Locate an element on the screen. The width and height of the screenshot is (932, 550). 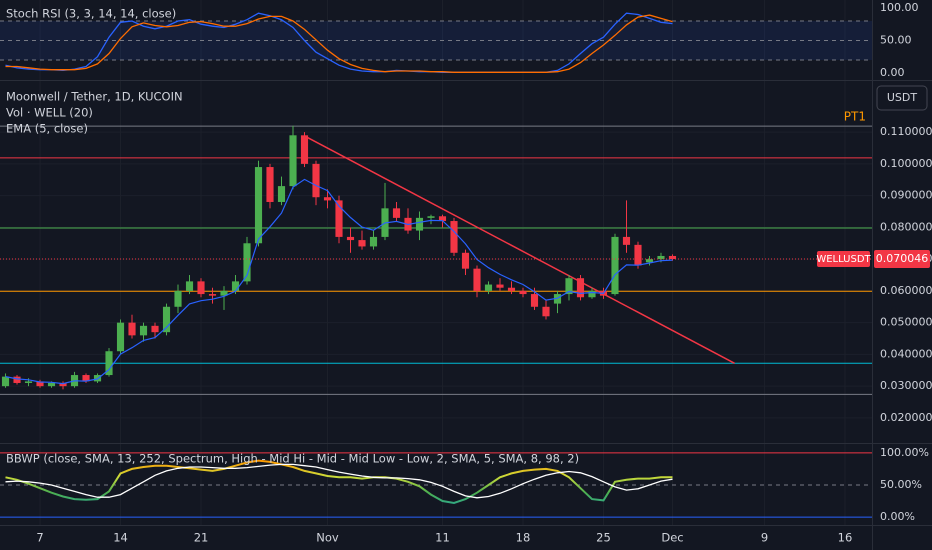
x-tick-label: 7 is located at coordinates (39, 538).